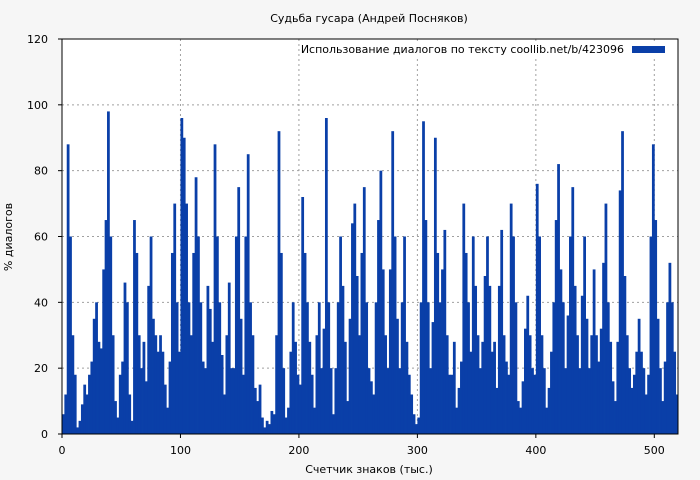  Describe the element at coordinates (8, 237) in the screenshot. I see `y-axis-label: % диалогов` at that location.